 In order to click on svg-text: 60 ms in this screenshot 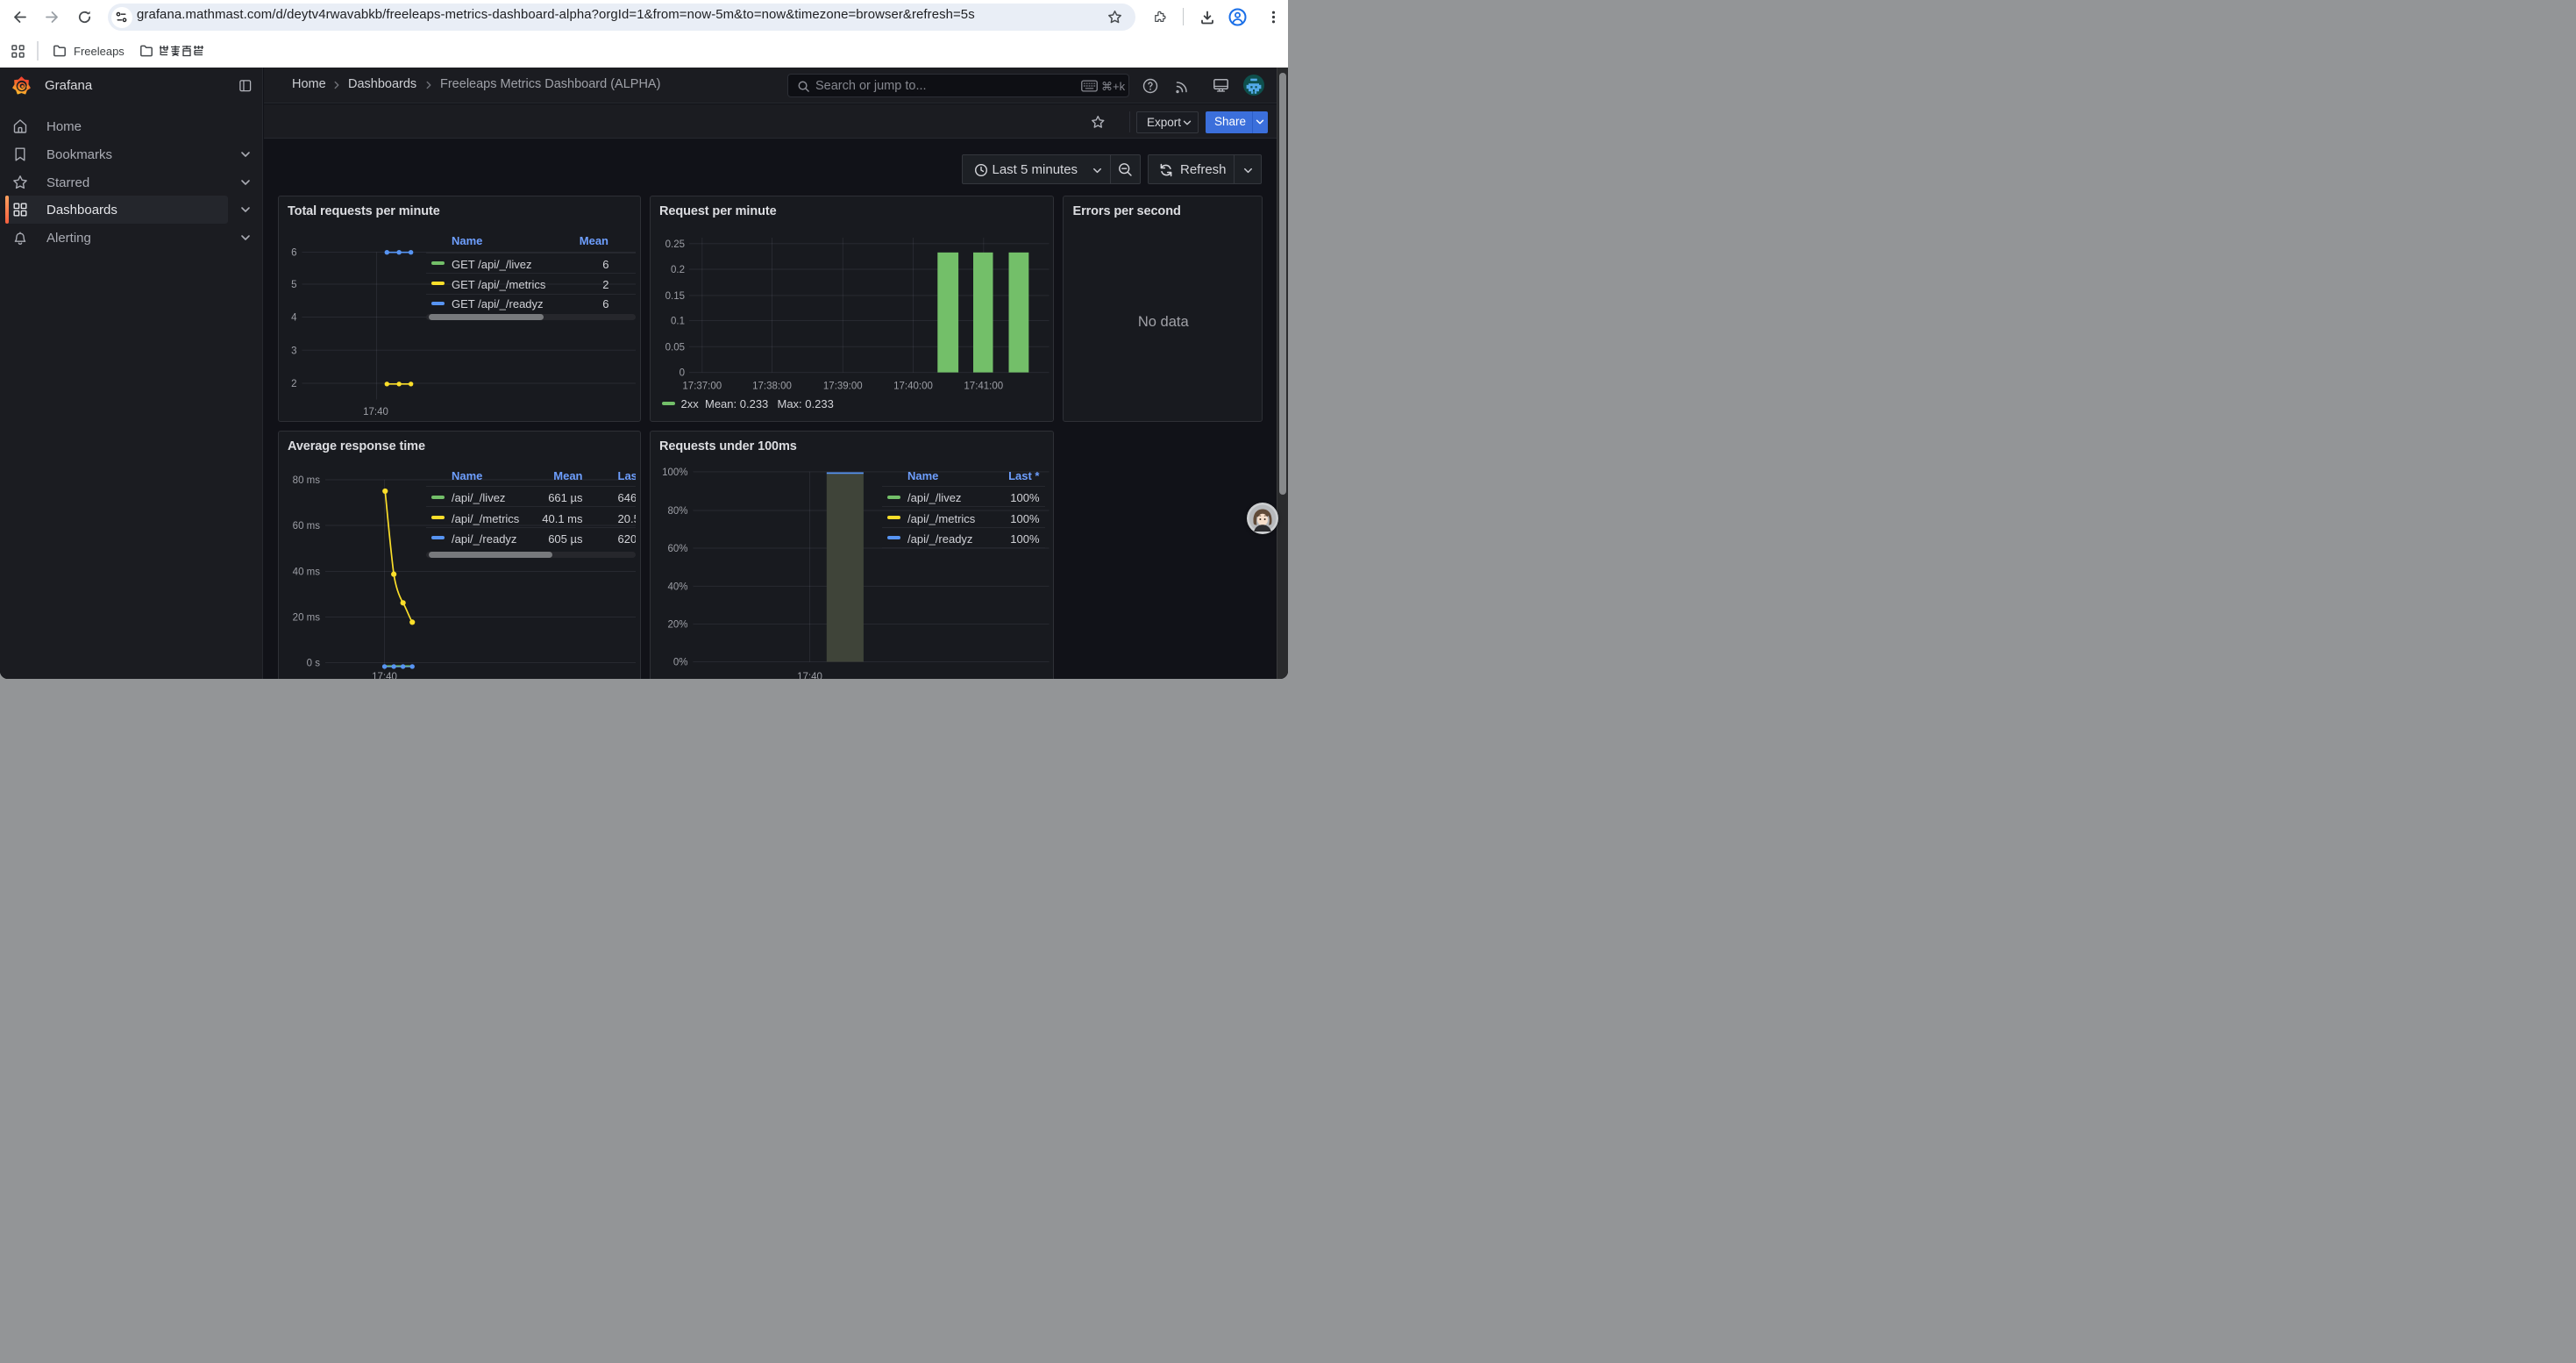, I will do `click(306, 526)`.